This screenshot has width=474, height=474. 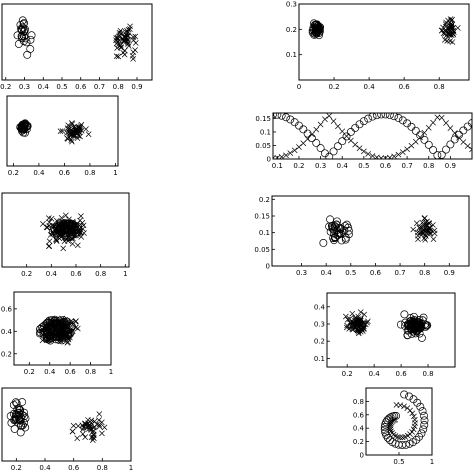 What do you see at coordinates (63, 232) in the screenshot?
I see `plot-area` at bounding box center [63, 232].